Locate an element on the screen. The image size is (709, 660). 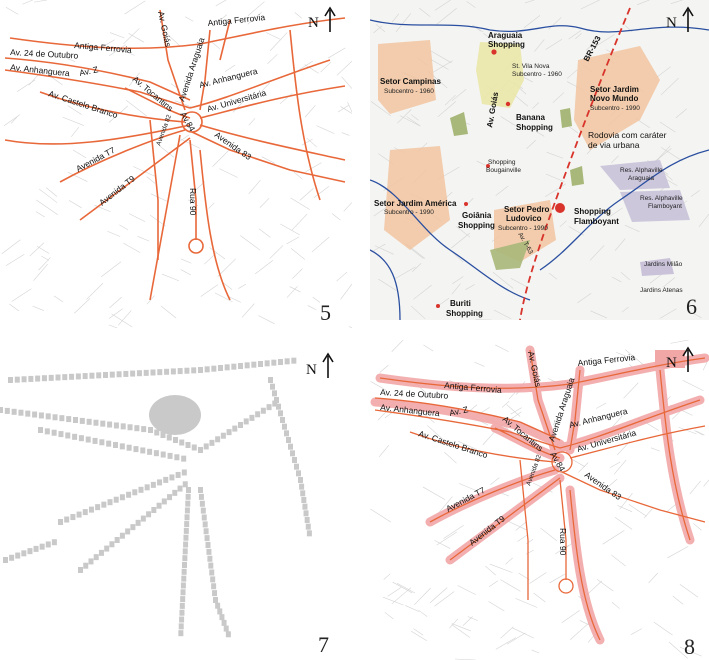
label-milao: Jardins Milão is located at coordinates (663, 264).